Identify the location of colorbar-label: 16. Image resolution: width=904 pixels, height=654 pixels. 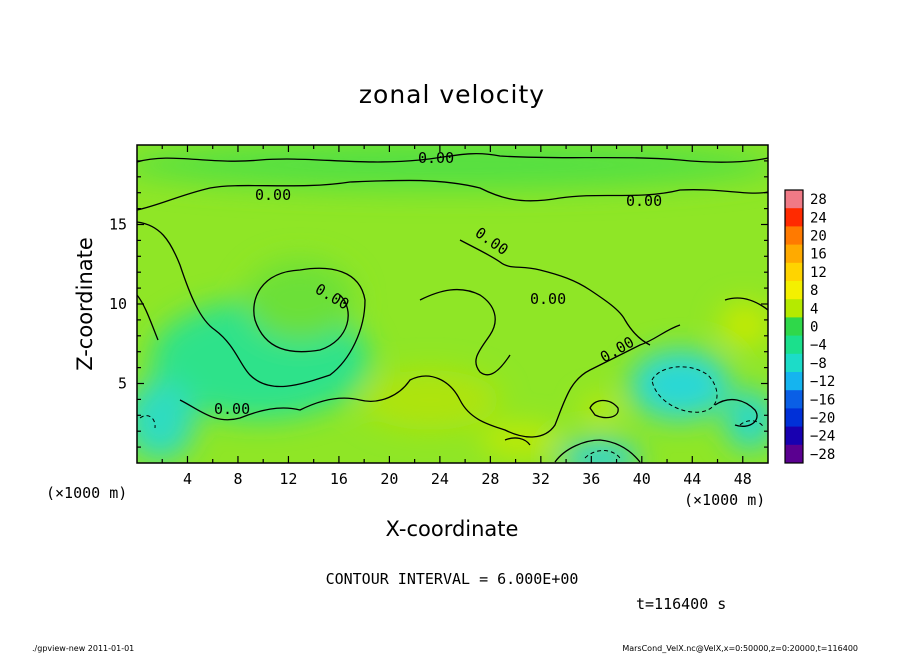
(818, 255).